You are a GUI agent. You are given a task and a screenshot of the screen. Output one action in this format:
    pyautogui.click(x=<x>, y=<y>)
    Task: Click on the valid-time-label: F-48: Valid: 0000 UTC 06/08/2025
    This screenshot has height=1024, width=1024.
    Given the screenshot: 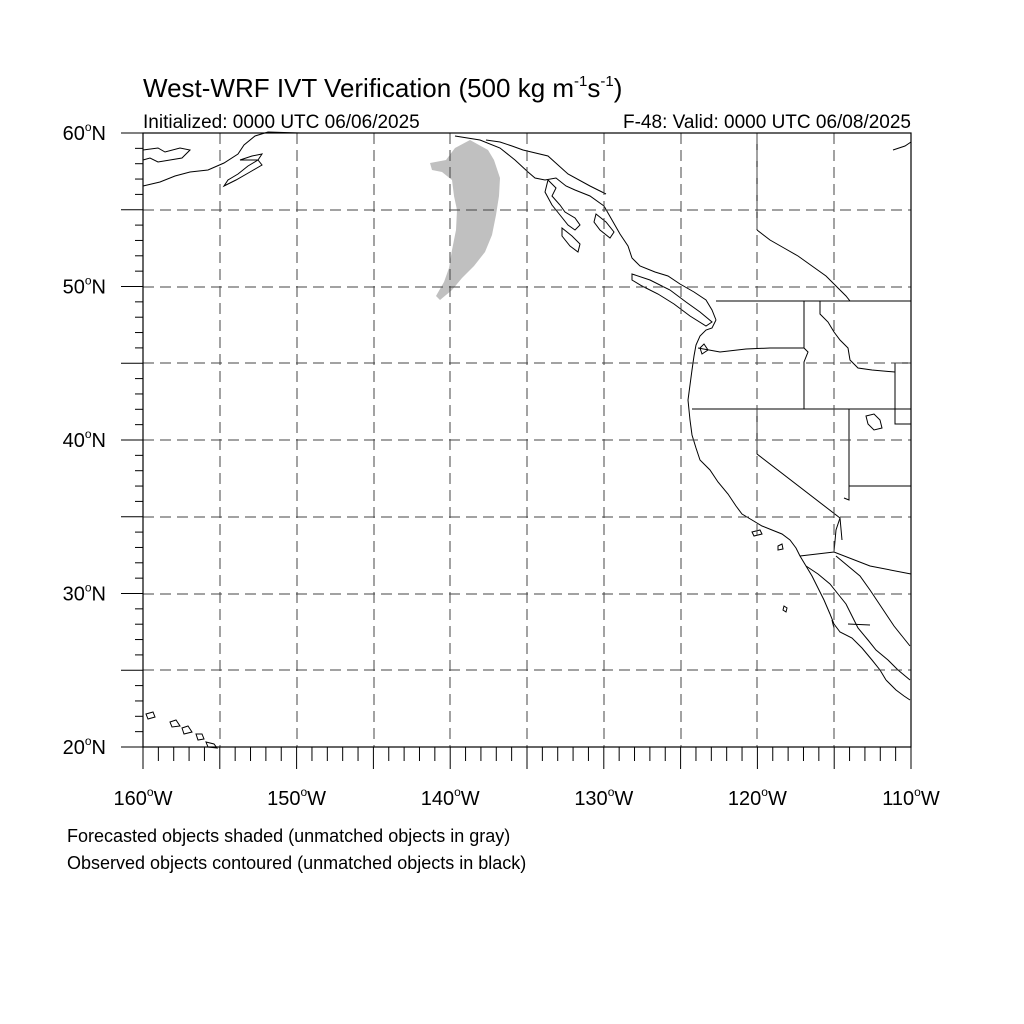 What is the action you would take?
    pyautogui.click(x=767, y=122)
    